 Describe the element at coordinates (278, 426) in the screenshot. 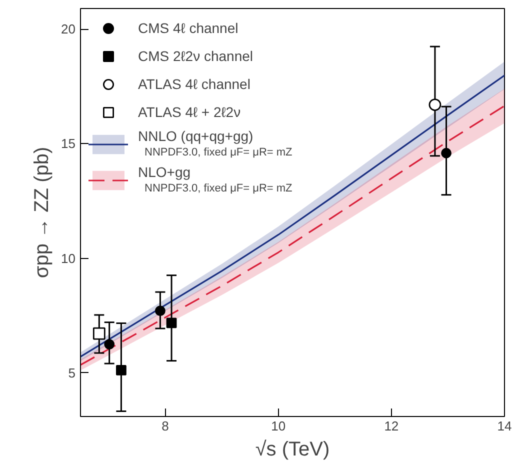

I see `x-tick-label: 10` at that location.